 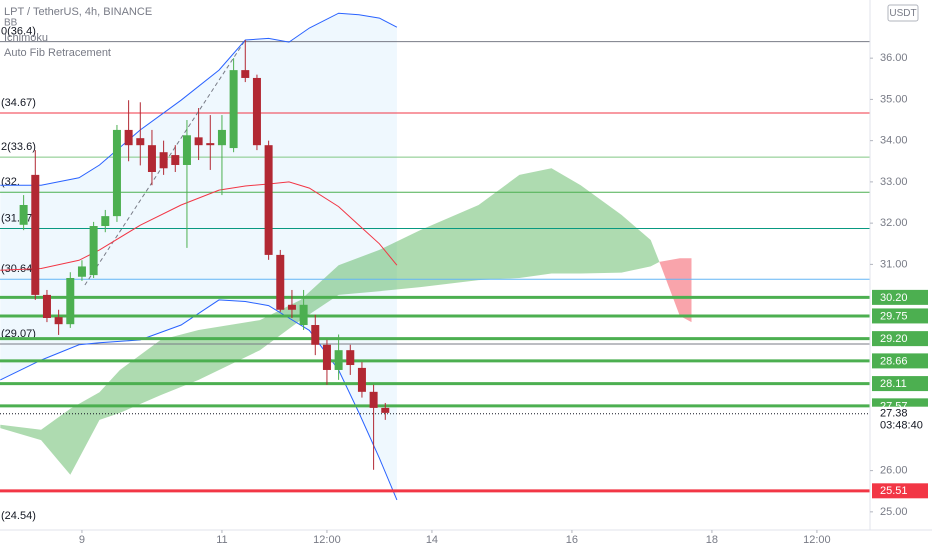 What do you see at coordinates (893, 384) in the screenshot?
I see `level-label: 28.11` at bounding box center [893, 384].